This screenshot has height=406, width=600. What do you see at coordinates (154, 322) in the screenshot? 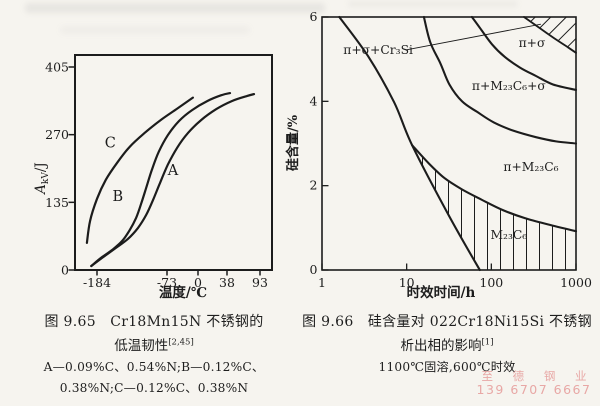
I see `fig-9-65-title: 图 9.65 Cr18Mn15N 不锈钢的` at bounding box center [154, 322].